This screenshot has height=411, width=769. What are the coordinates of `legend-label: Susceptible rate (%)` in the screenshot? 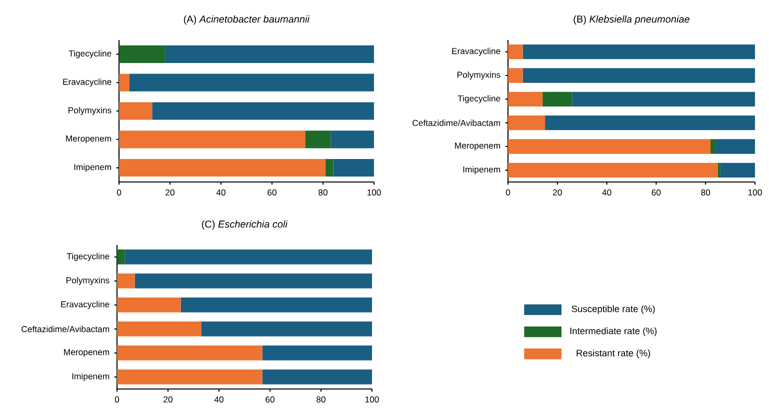 It's located at (613, 309).